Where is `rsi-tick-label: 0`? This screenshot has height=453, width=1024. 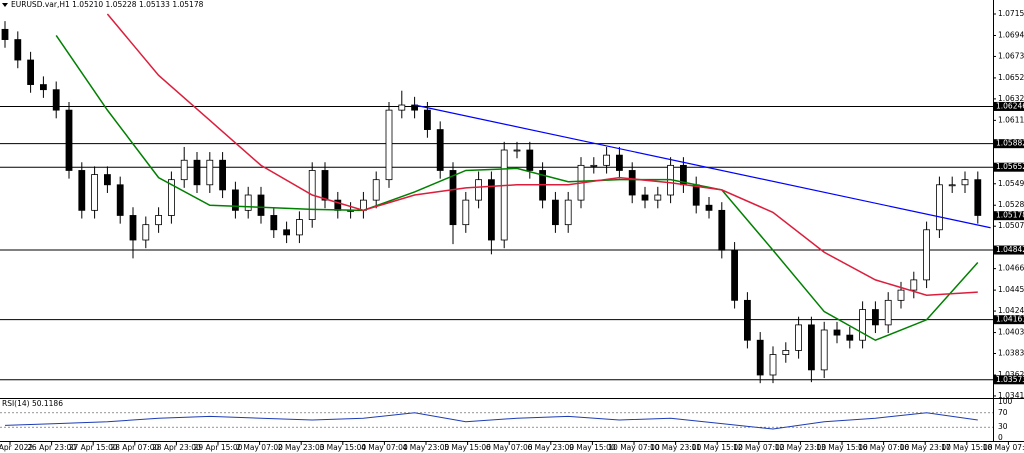 rsi-tick-label: 0 is located at coordinates (1000, 437).